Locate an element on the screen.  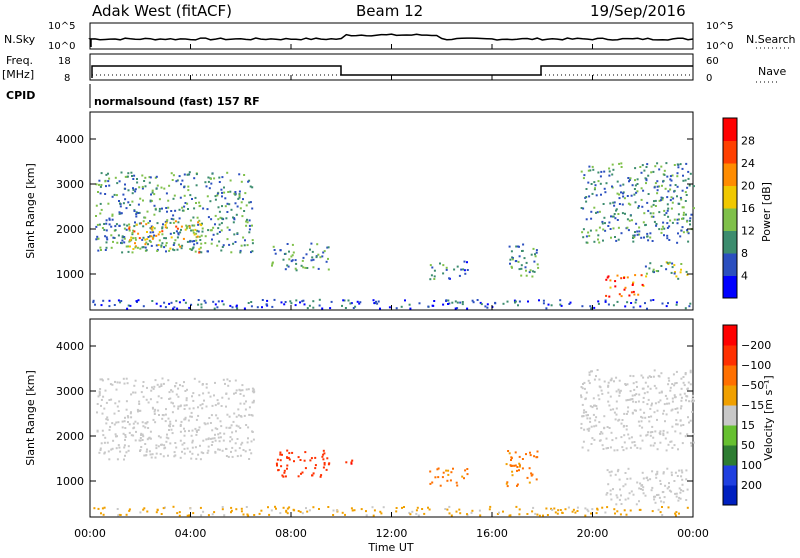
freq-panel: Freq. [MHz] 18 8 60 0 Nave is located at coordinates (394, 68).